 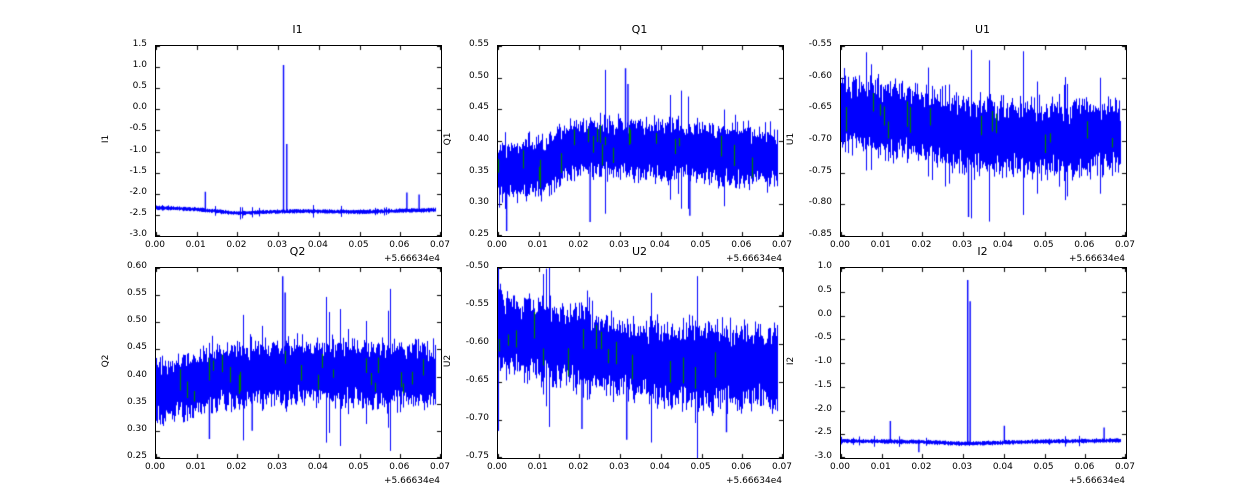 What do you see at coordinates (448, 361) in the screenshot?
I see `y-axis-label: U2` at bounding box center [448, 361].